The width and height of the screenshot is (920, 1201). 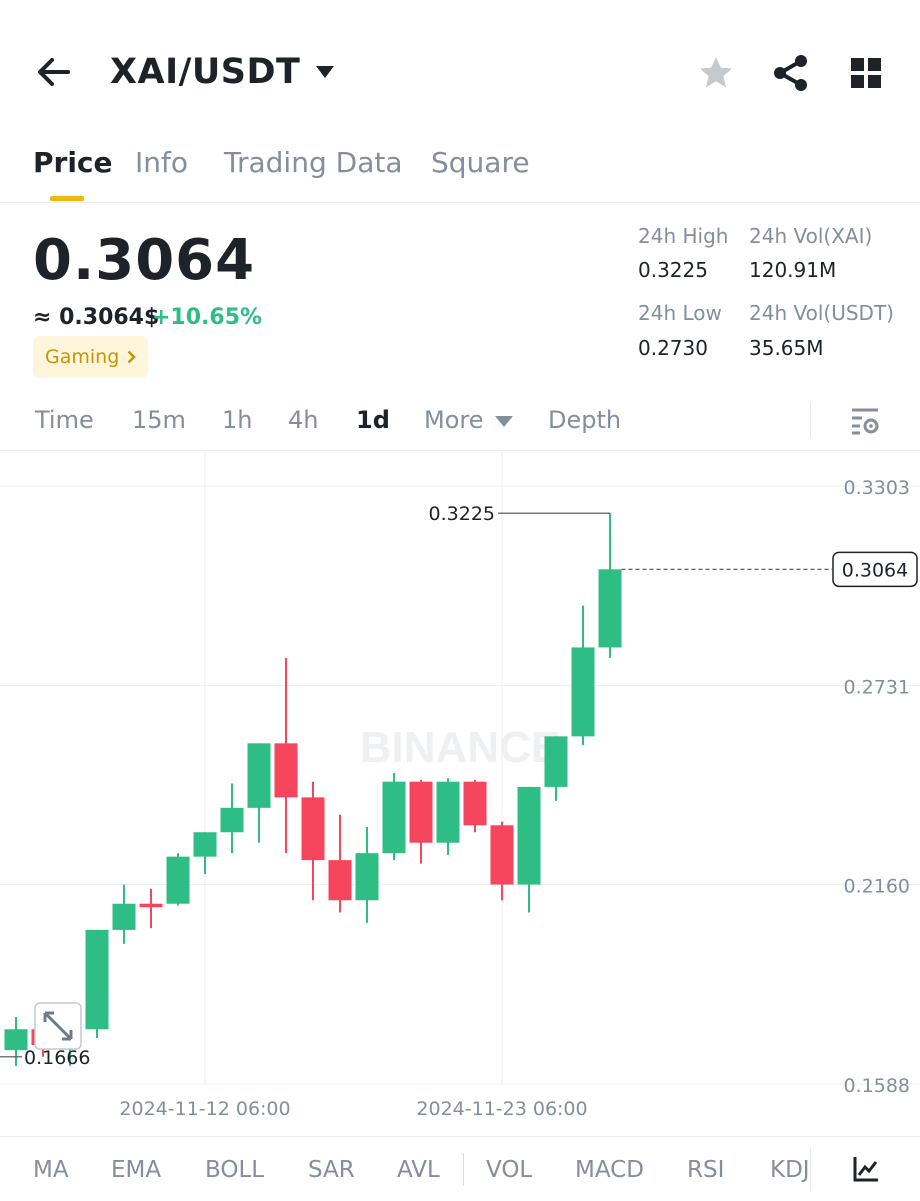 What do you see at coordinates (205, 72) in the screenshot?
I see `pair-title: XAI/USDT` at bounding box center [205, 72].